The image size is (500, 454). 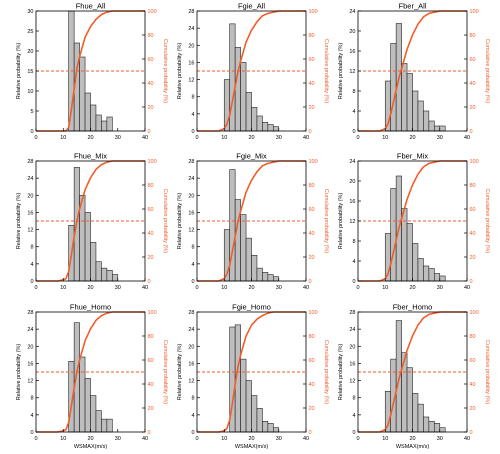 What do you see at coordinates (251, 447) in the screenshot?
I see `x-axis-label: WSMAX(m/s)` at bounding box center [251, 447].